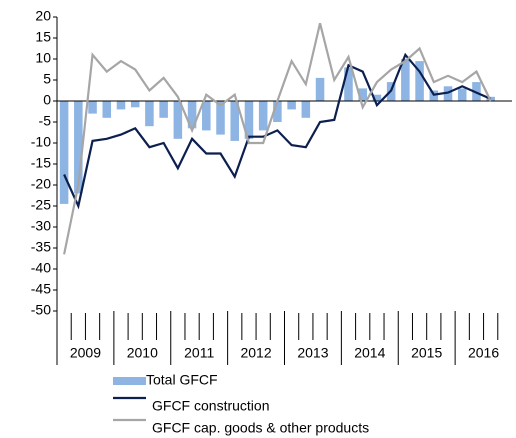 The width and height of the screenshot is (516, 438). I want to click on y-tick-label: -15, so click(41, 163).